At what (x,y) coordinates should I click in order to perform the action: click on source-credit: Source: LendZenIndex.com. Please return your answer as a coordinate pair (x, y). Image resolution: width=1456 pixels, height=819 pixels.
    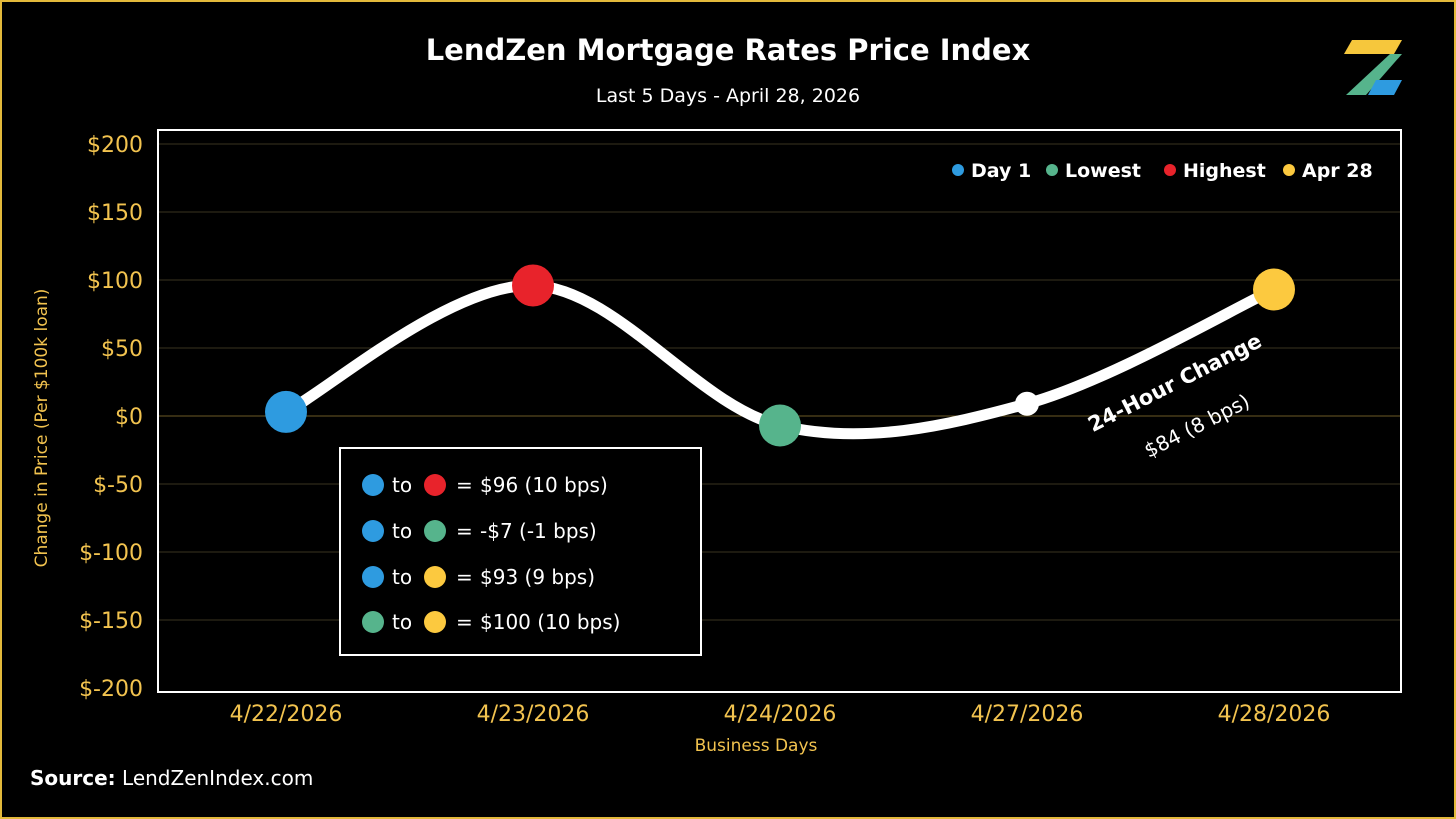
    Looking at the image, I should click on (171, 778).